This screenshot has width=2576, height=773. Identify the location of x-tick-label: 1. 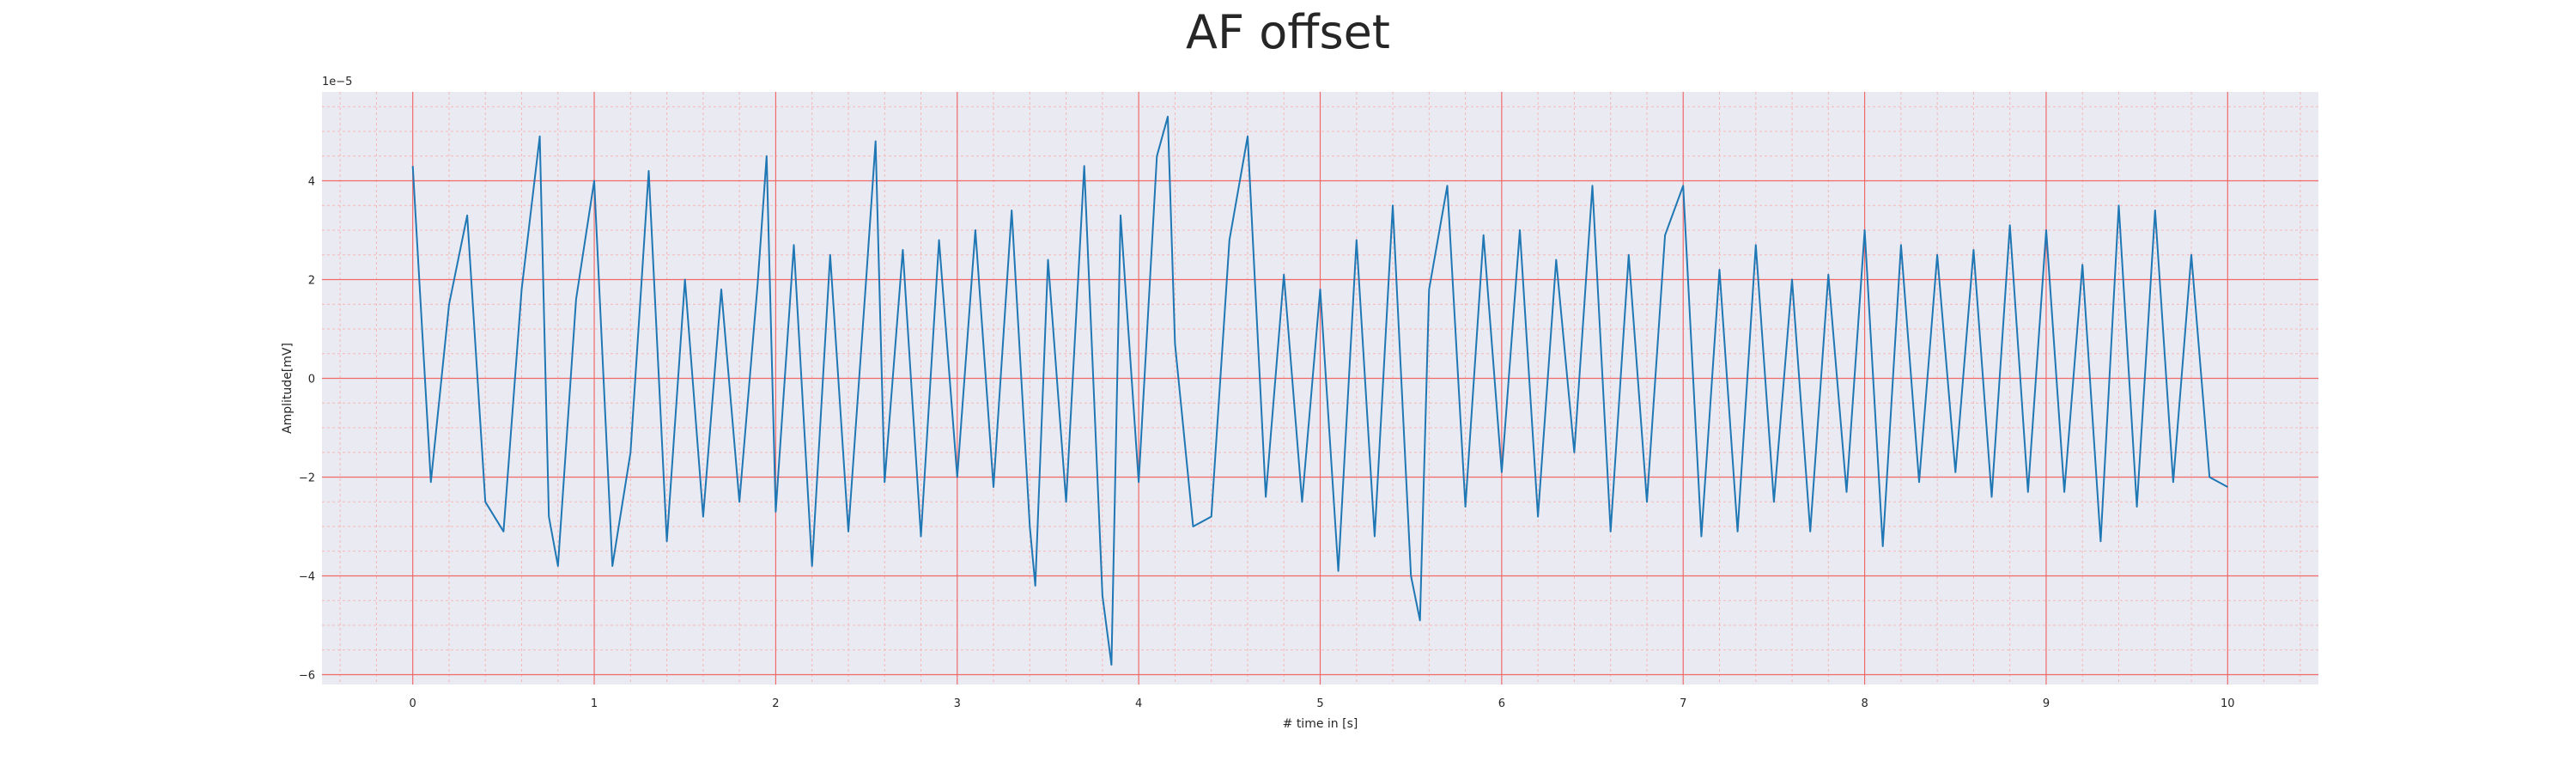
(594, 703).